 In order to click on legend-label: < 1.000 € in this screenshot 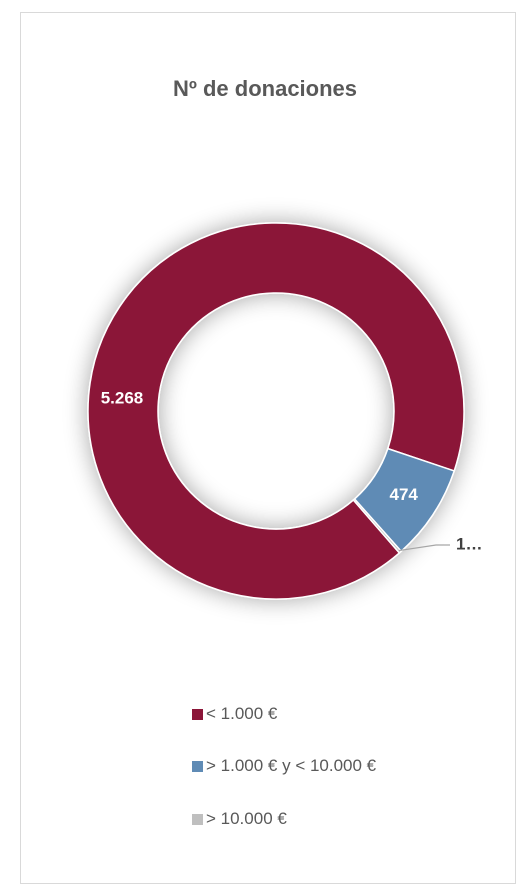, I will do `click(242, 713)`.